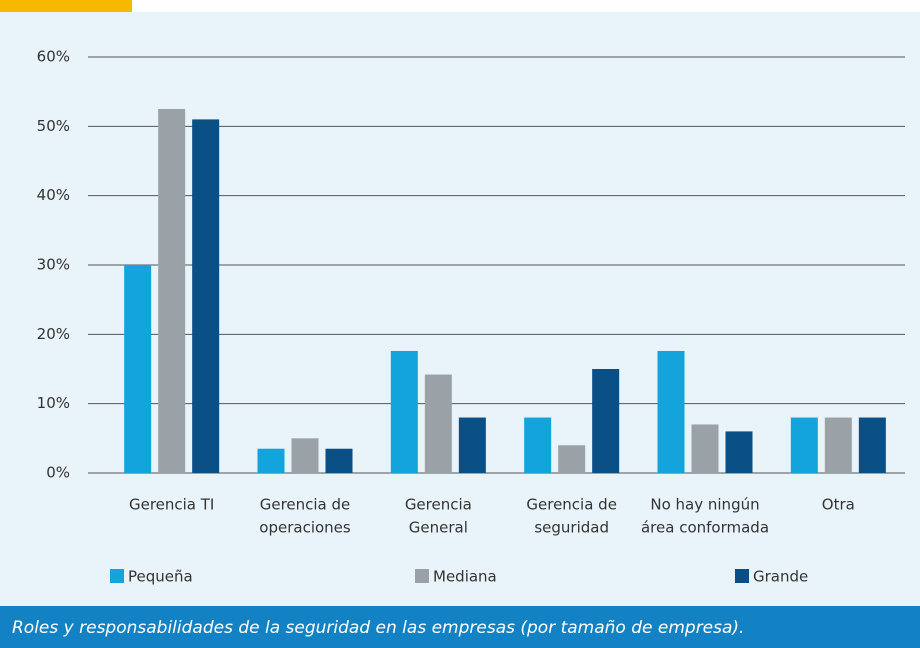 The height and width of the screenshot is (648, 920). What do you see at coordinates (465, 577) in the screenshot?
I see `legend-label: Mediana` at bounding box center [465, 577].